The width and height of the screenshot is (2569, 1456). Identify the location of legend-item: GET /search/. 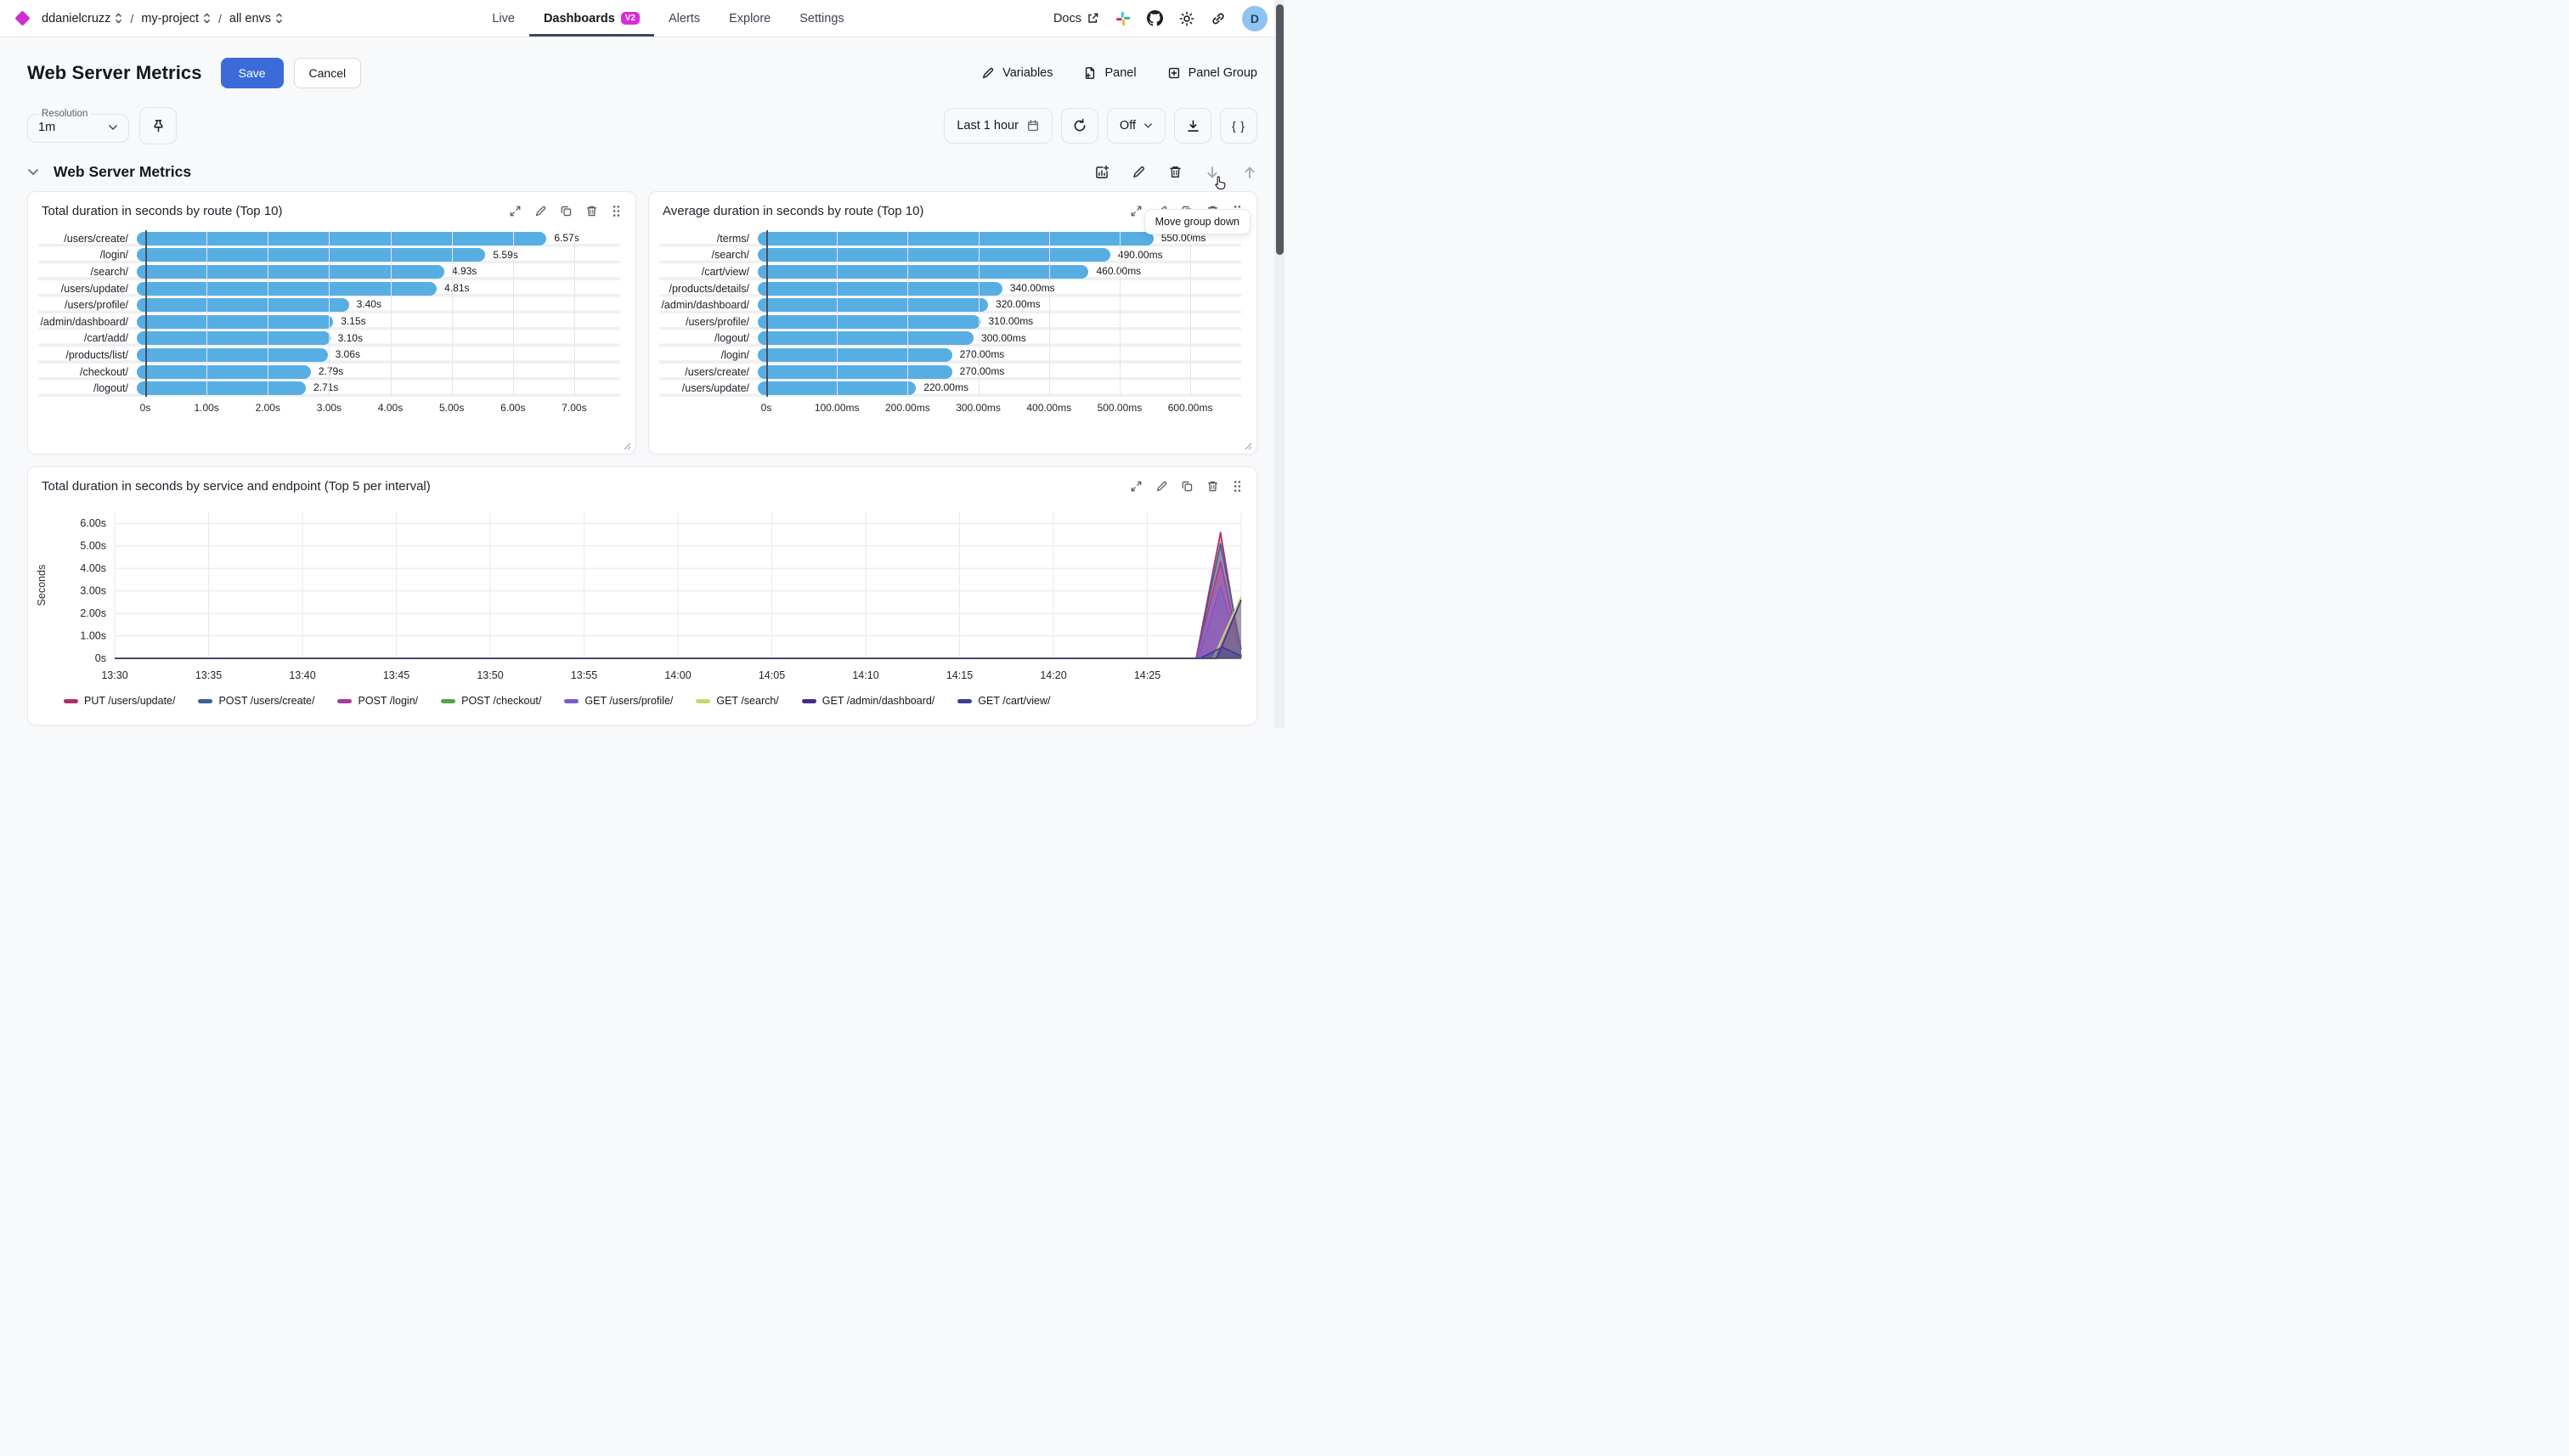
(738, 701).